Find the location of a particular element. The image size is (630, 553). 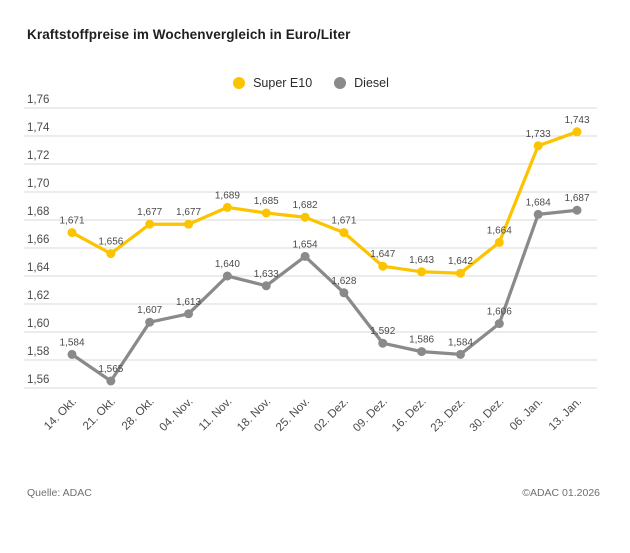

y-axis-tick-label: 1,64 is located at coordinates (38, 268).